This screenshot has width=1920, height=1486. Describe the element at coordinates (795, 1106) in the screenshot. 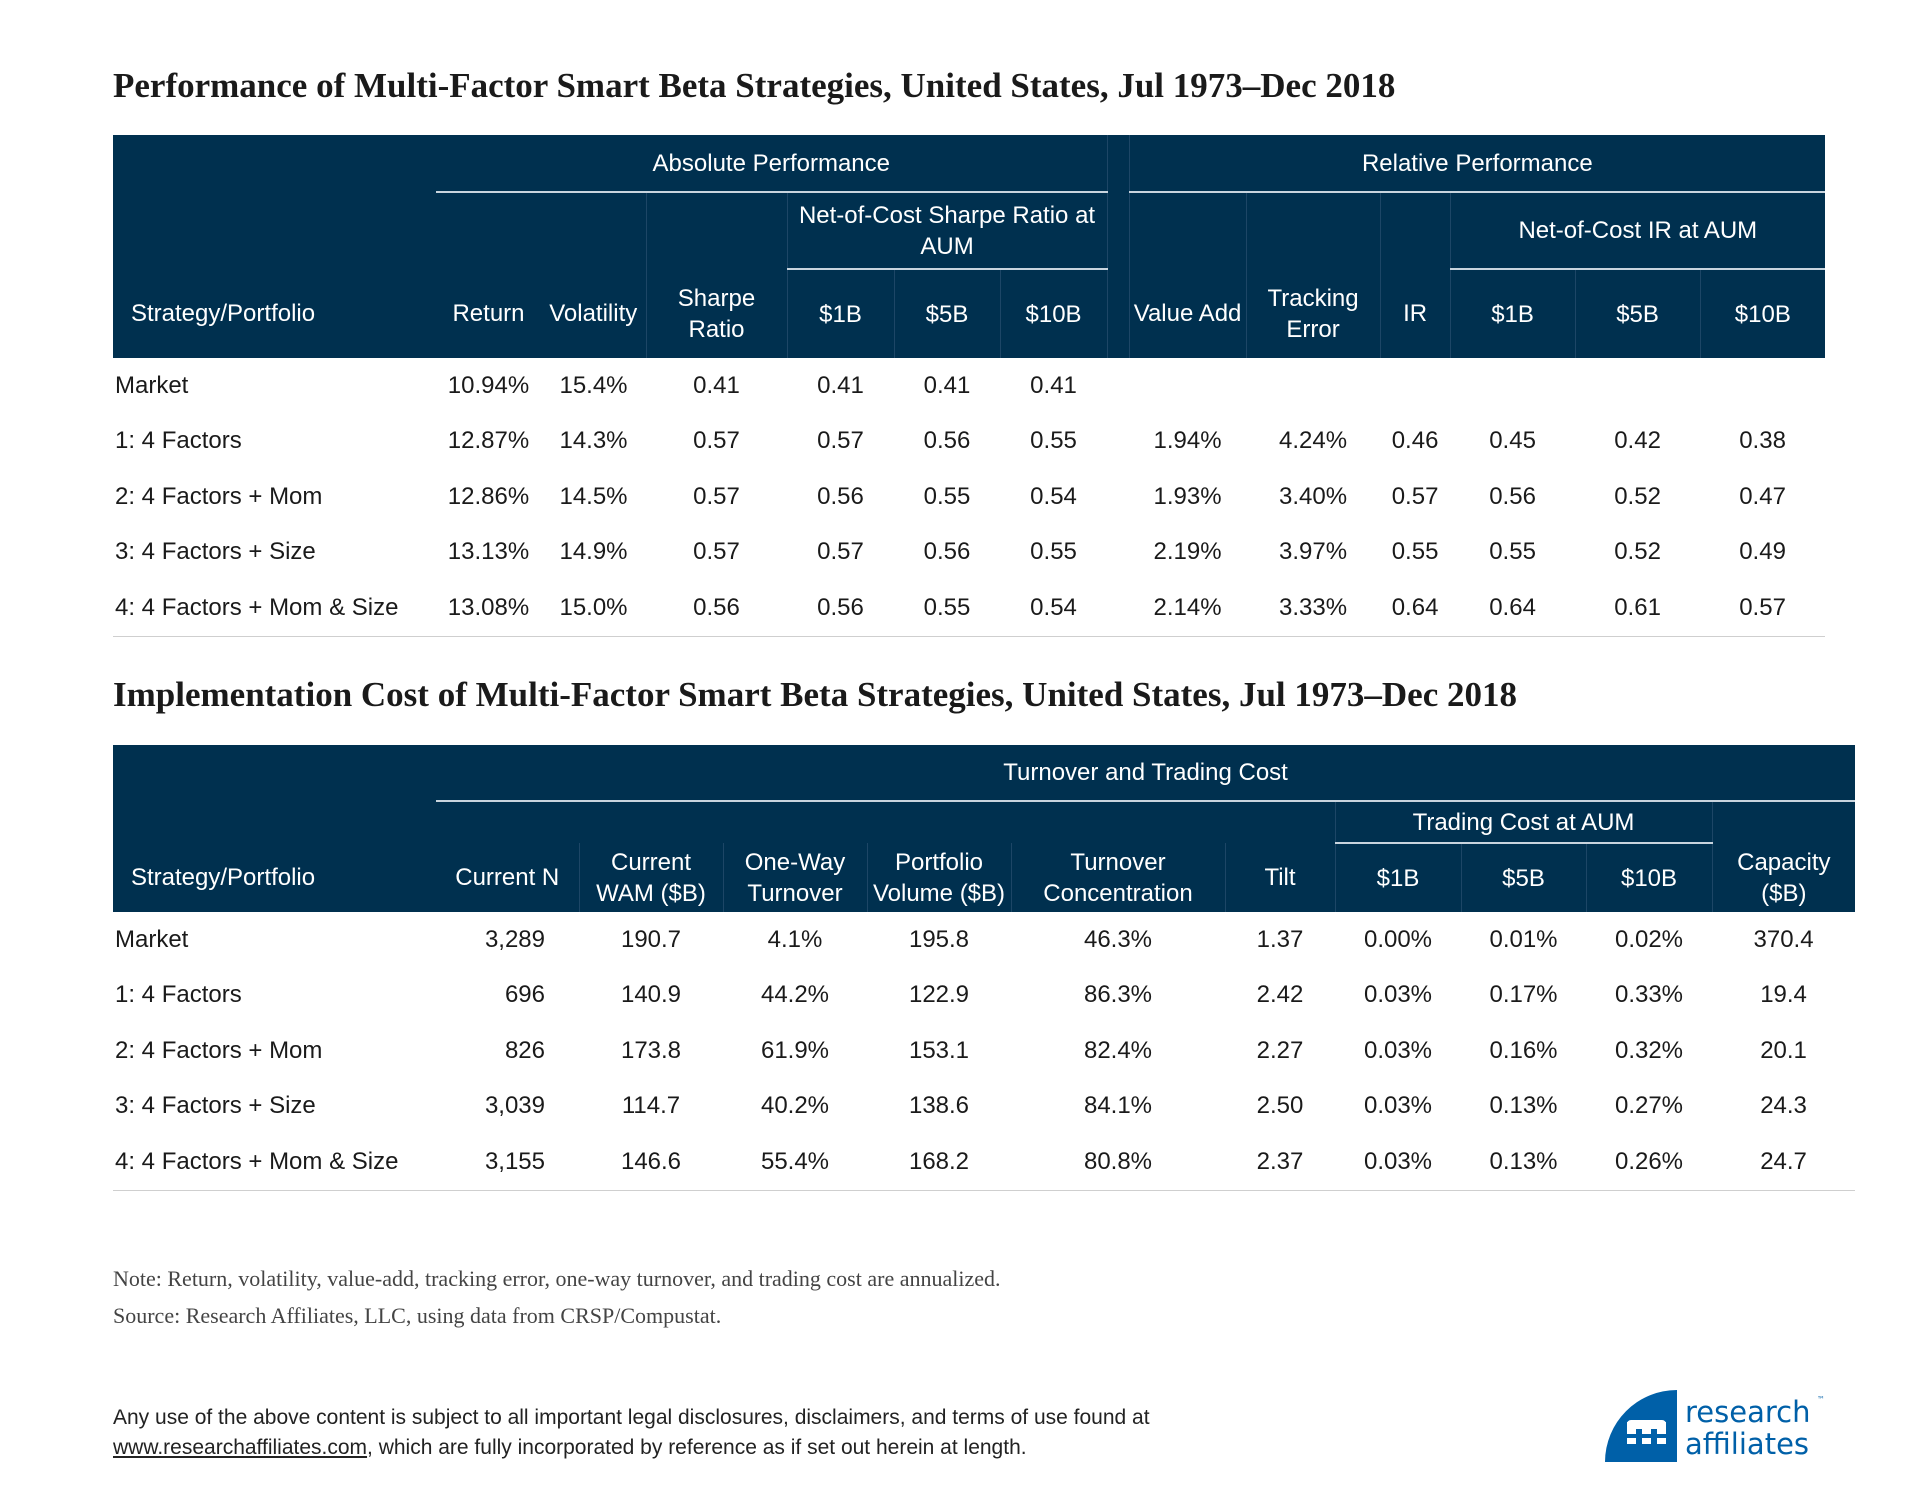

I see `cell-one-way-turnover: 40.2%` at that location.